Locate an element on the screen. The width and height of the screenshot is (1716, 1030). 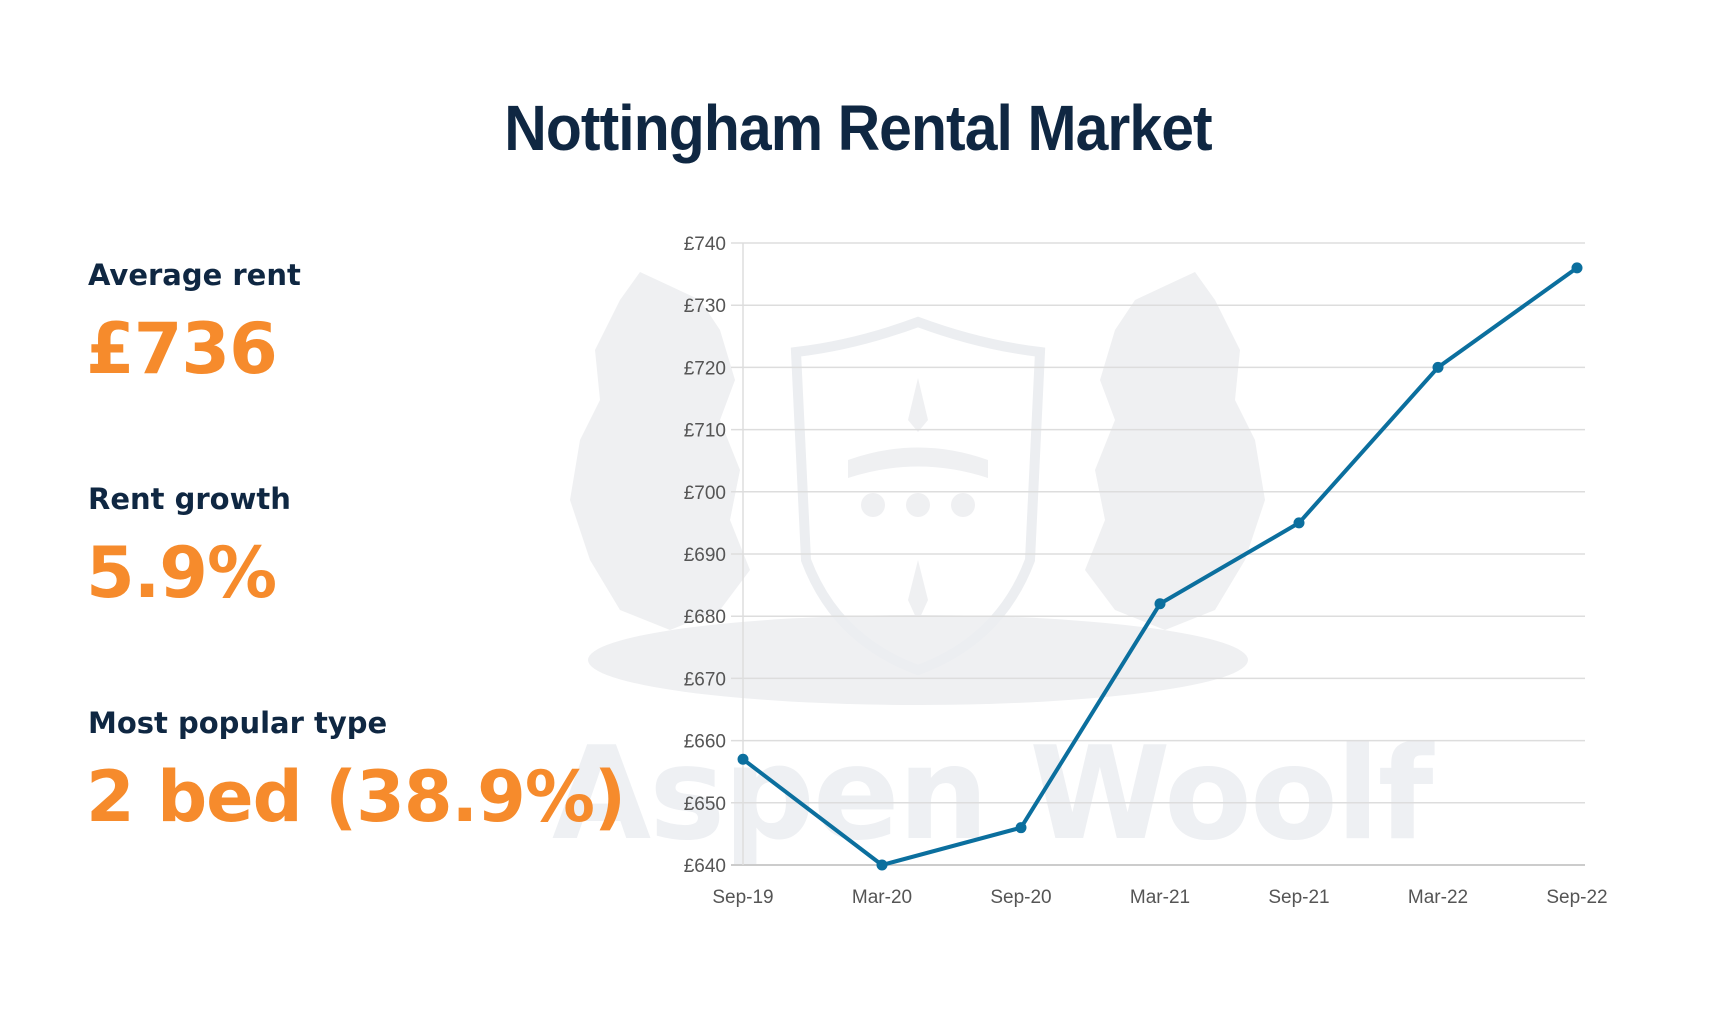
y-tick-label: £690 is located at coordinates (705, 555).